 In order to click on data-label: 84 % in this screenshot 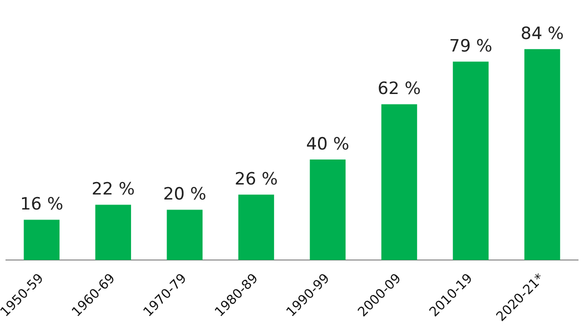, I will do `click(542, 34)`.